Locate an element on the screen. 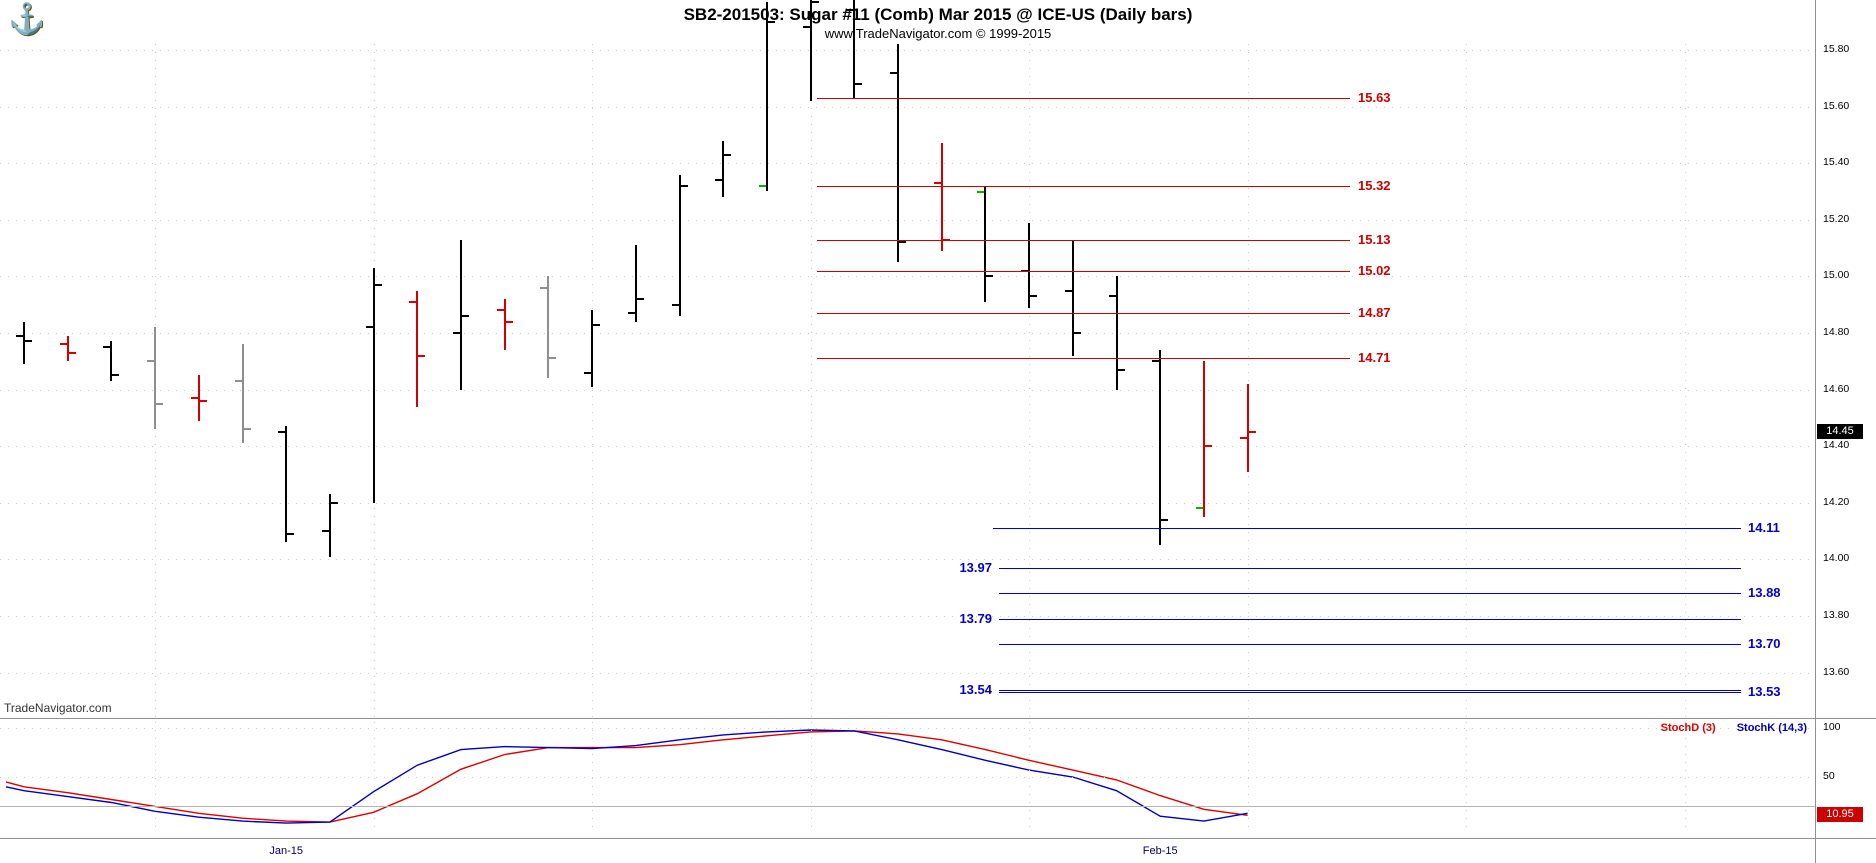 The height and width of the screenshot is (863, 1876). stochastic-panel: StochD (3) StochK (14,3) is located at coordinates (907, 778).